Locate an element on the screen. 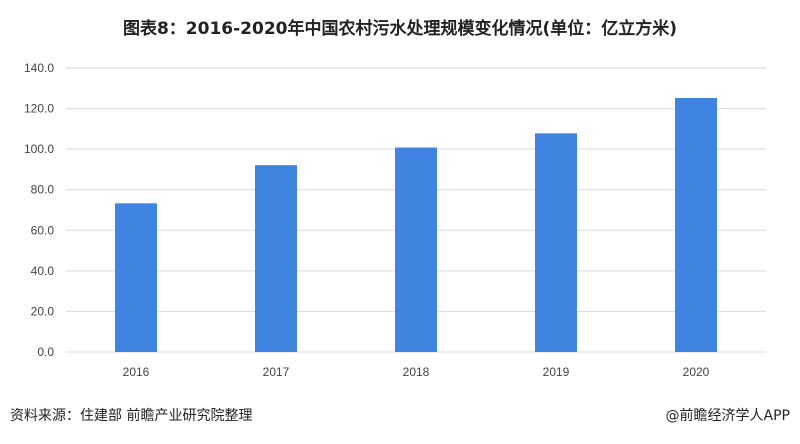 The image size is (800, 444). bar-2020 is located at coordinates (696, 225).